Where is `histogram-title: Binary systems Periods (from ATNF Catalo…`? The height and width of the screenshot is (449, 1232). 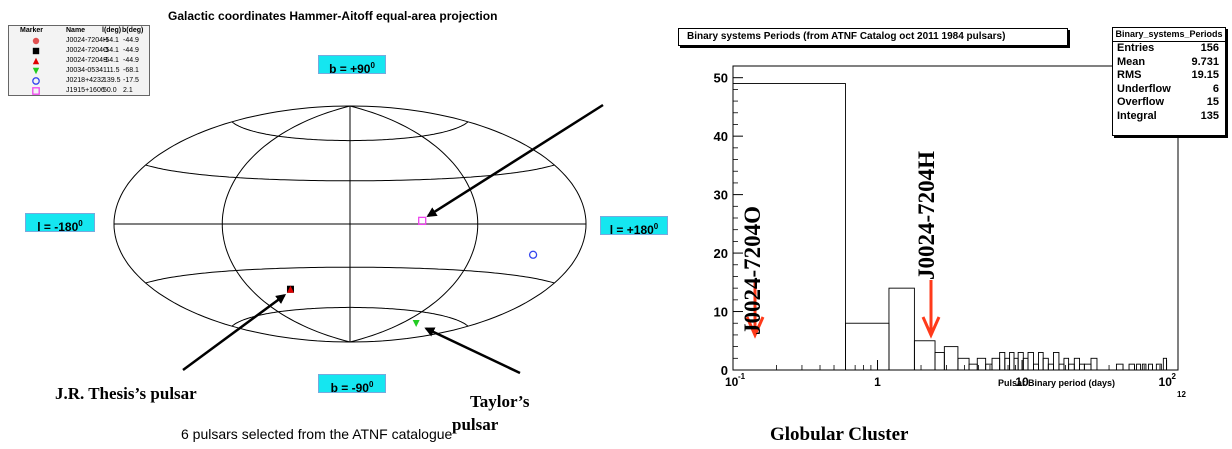
histogram-title: Binary systems Periods (from ATNF Catalo… is located at coordinates (846, 36).